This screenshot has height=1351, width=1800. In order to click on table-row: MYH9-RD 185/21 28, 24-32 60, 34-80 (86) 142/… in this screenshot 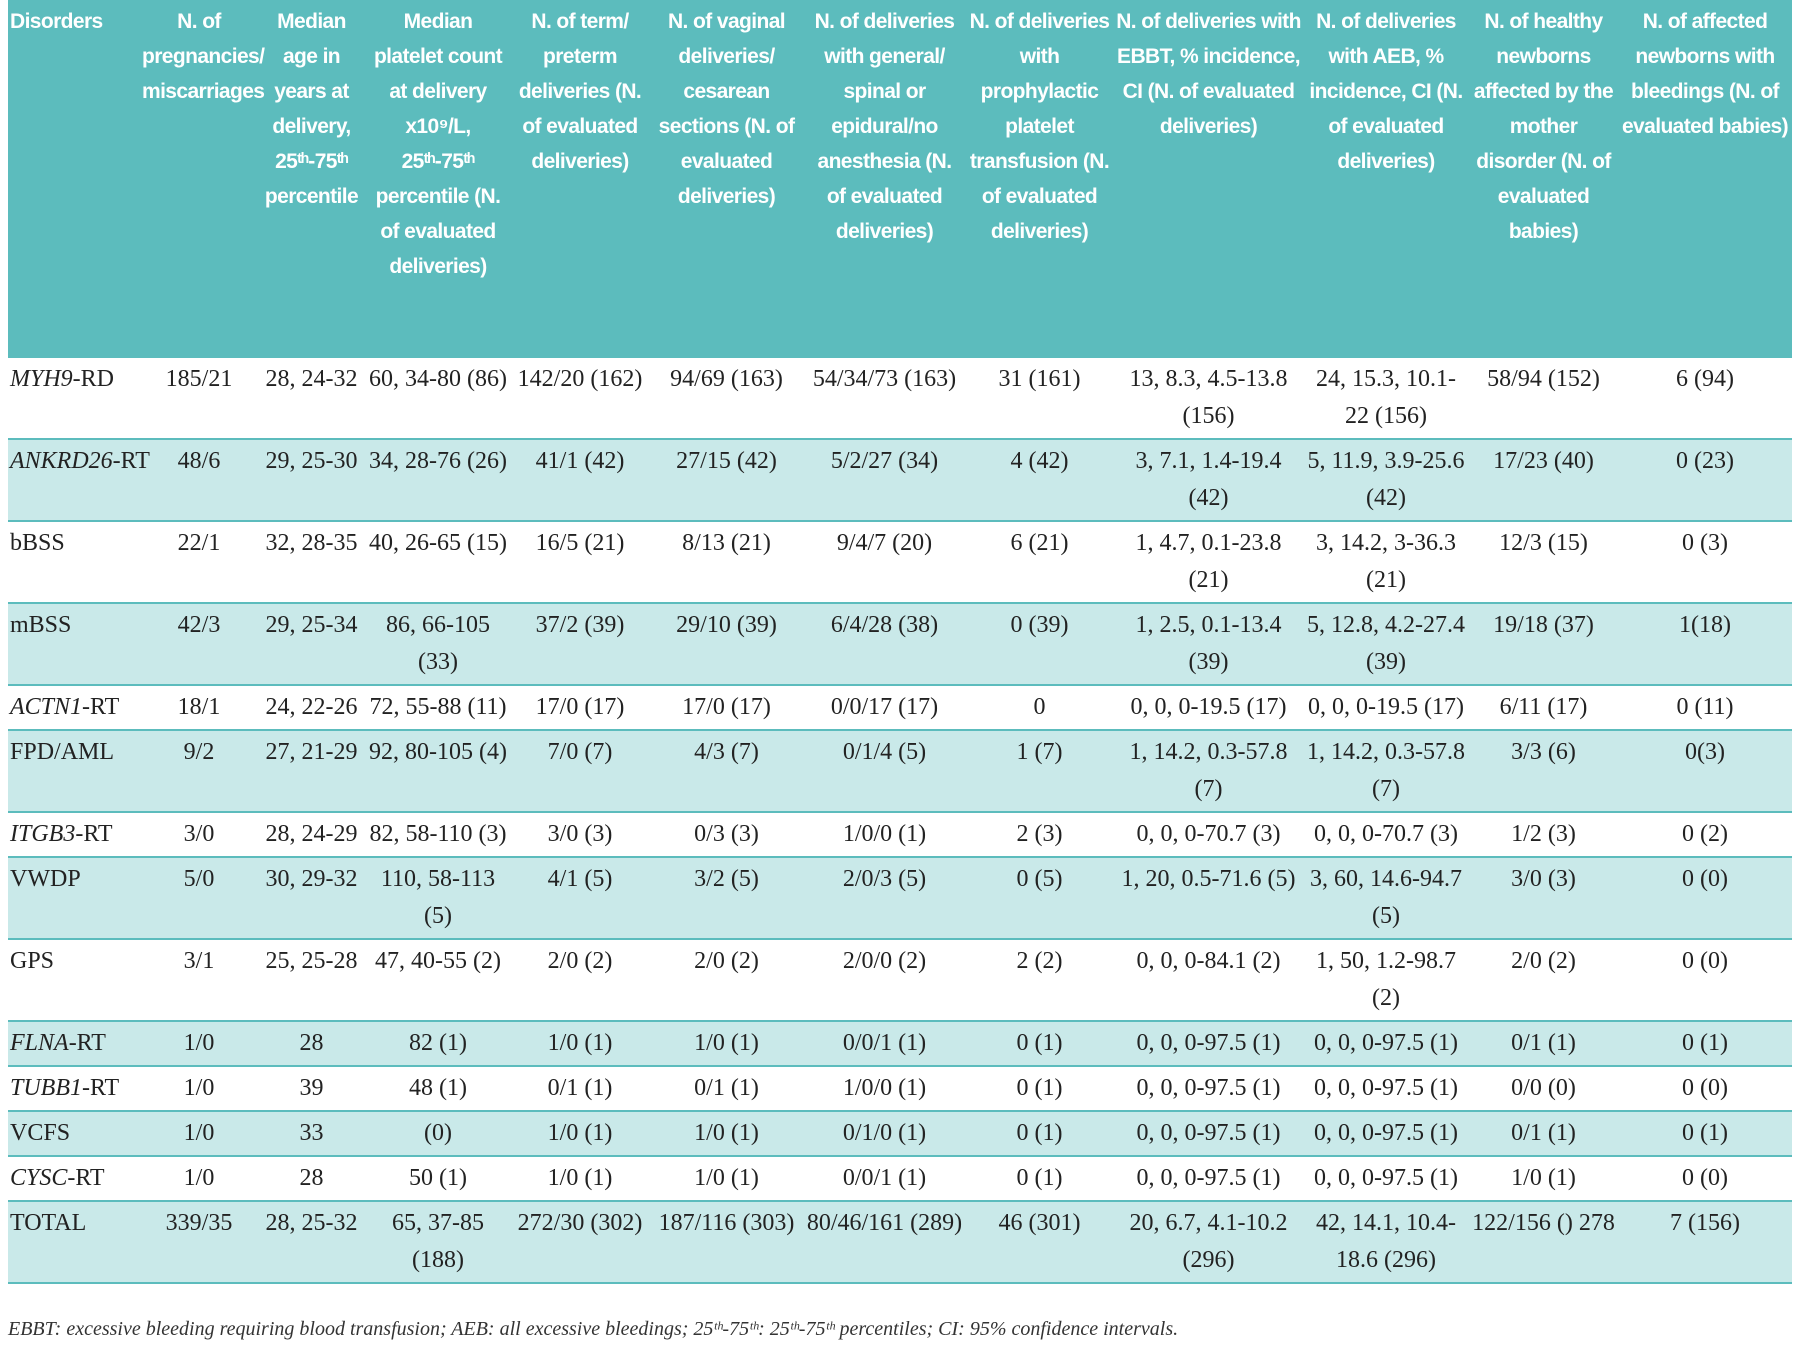, I will do `click(900, 399)`.